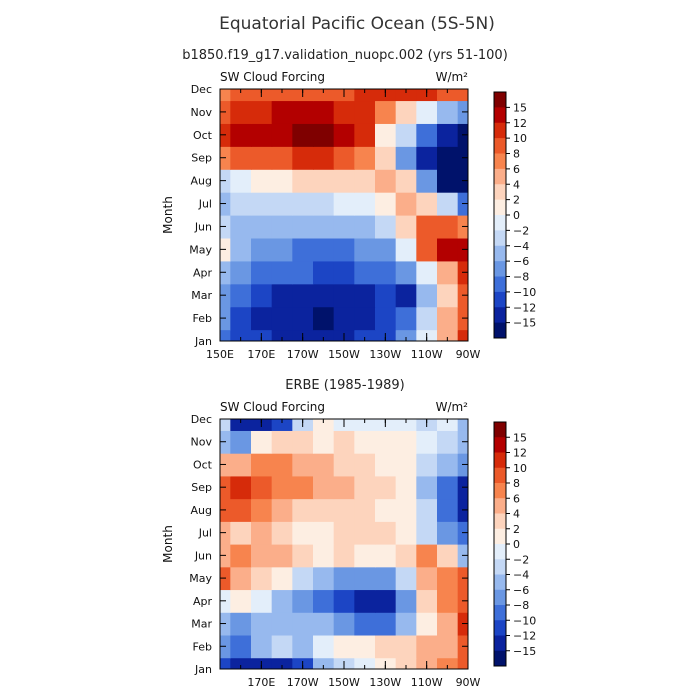 This screenshot has height=700, width=700. What do you see at coordinates (516, 544) in the screenshot?
I see `colorbar-label: 0` at bounding box center [516, 544].